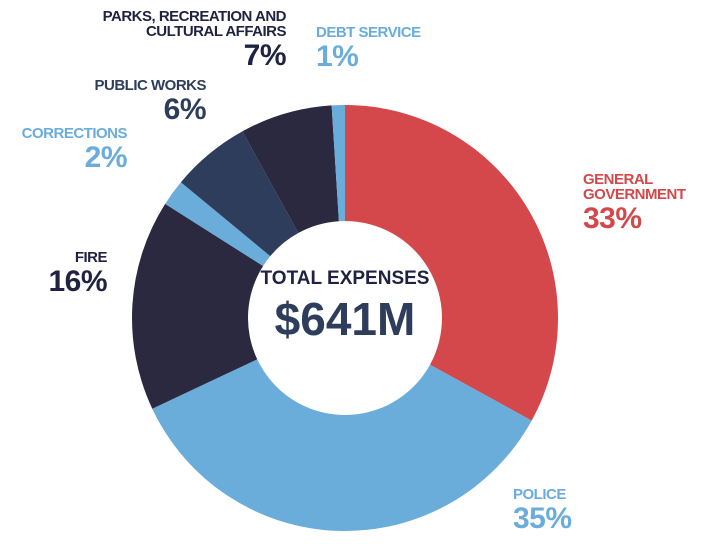  What do you see at coordinates (368, 32) in the screenshot?
I see `category-name: DEBT SERVICE` at bounding box center [368, 32].